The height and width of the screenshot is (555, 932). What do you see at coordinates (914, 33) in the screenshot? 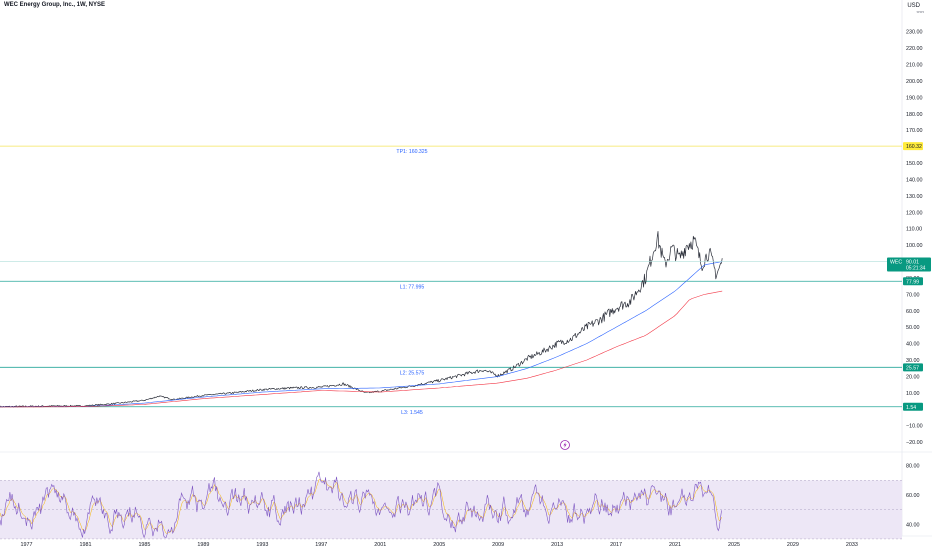
I see `y-tick-label: 230.00` at bounding box center [914, 33].